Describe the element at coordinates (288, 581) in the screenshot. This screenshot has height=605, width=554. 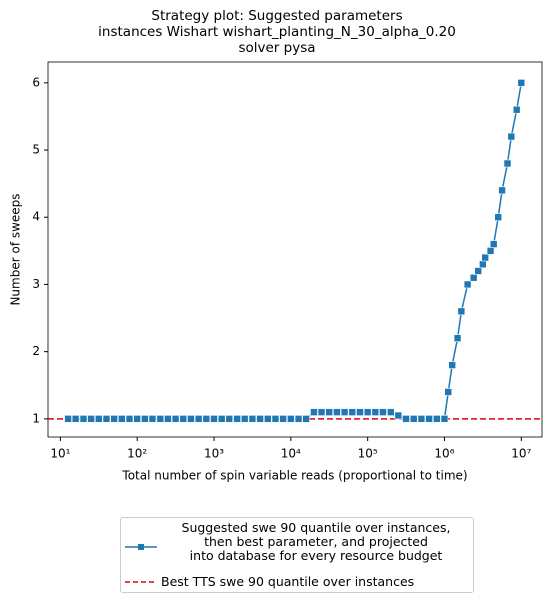
I see `legend-label: Best TTS swe 90 quantile over instances` at that location.